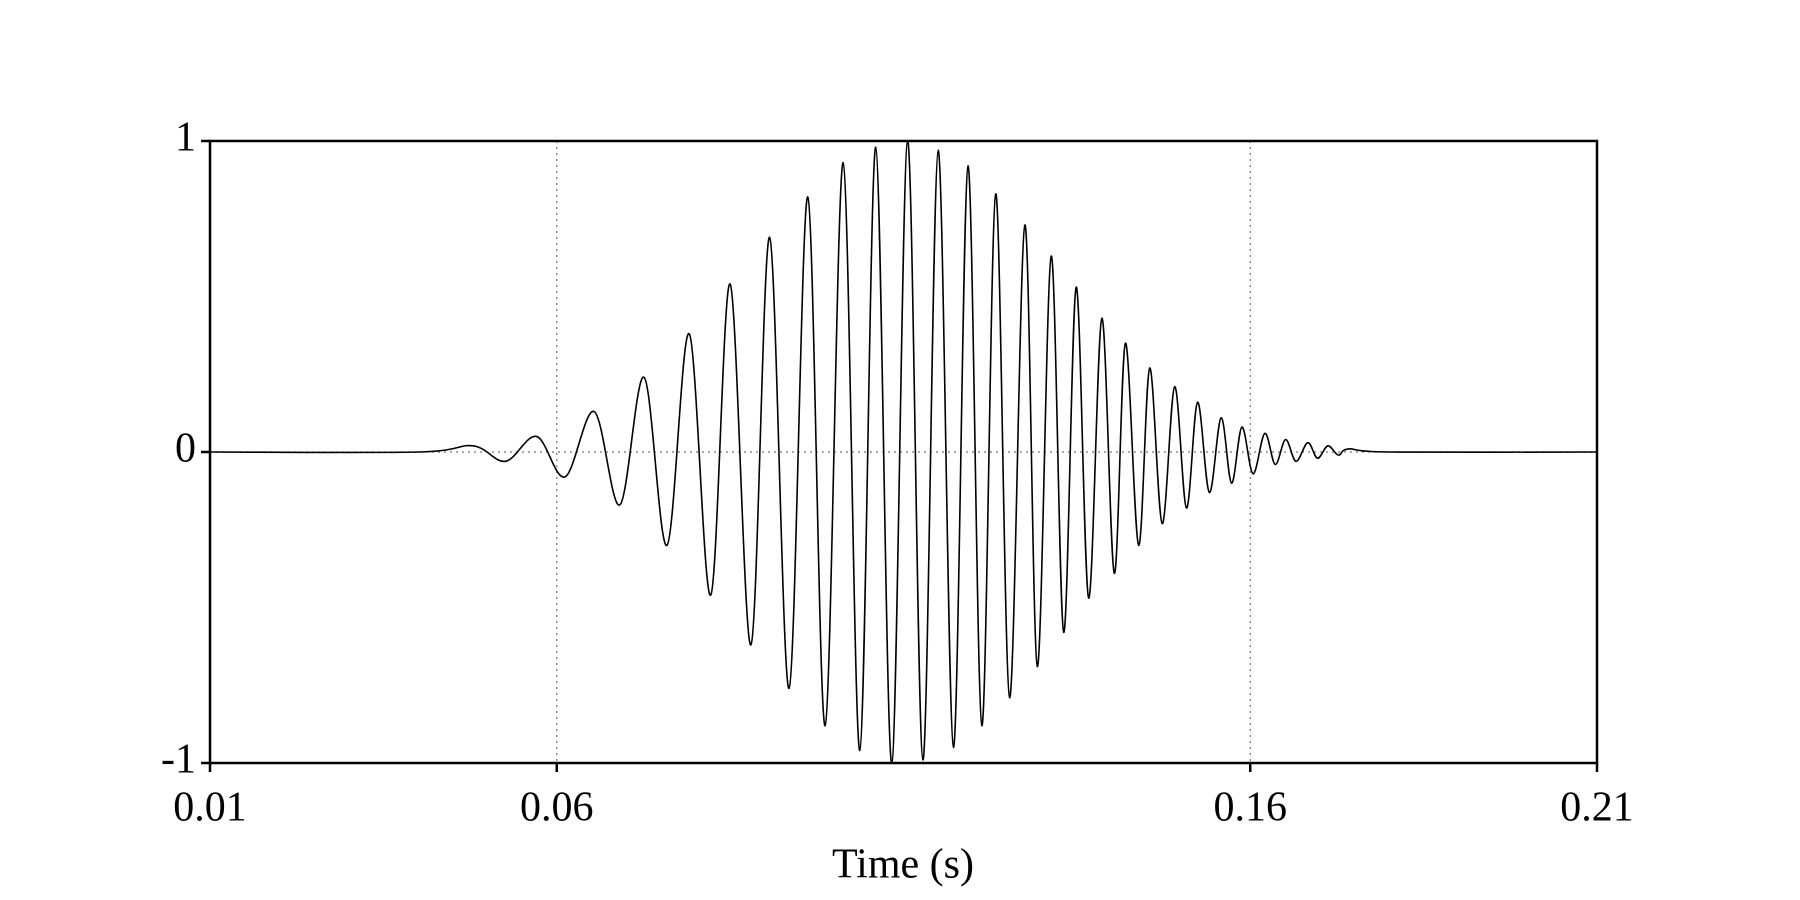 The image size is (1800, 900). Describe the element at coordinates (903, 865) in the screenshot. I see `x-axis-label: Time (s)` at that location.